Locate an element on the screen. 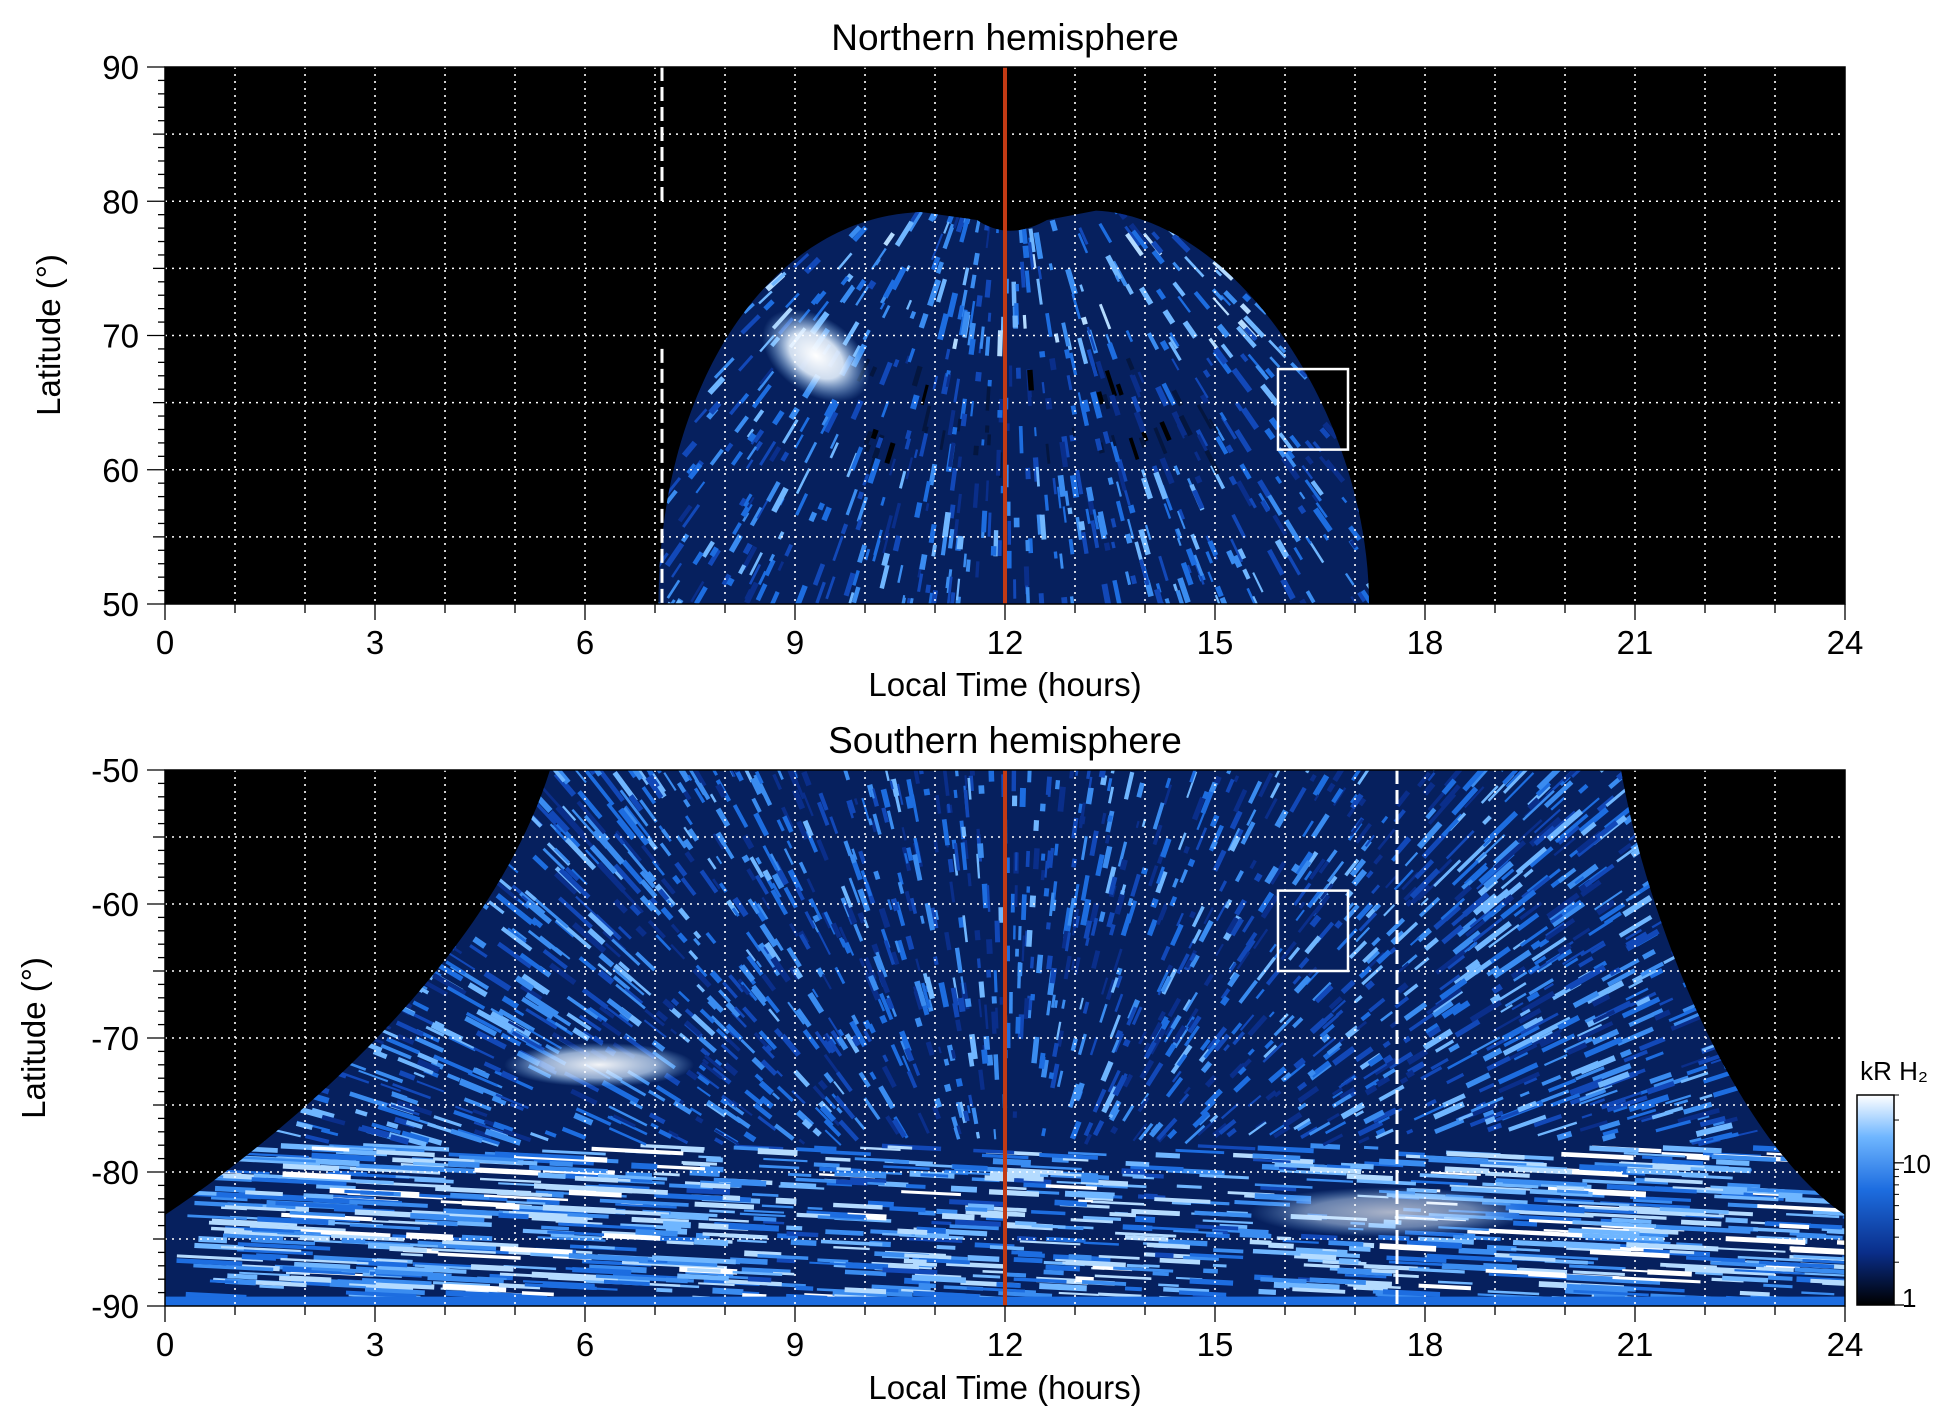  n-y-tick-label: 90 is located at coordinates (120, 67).